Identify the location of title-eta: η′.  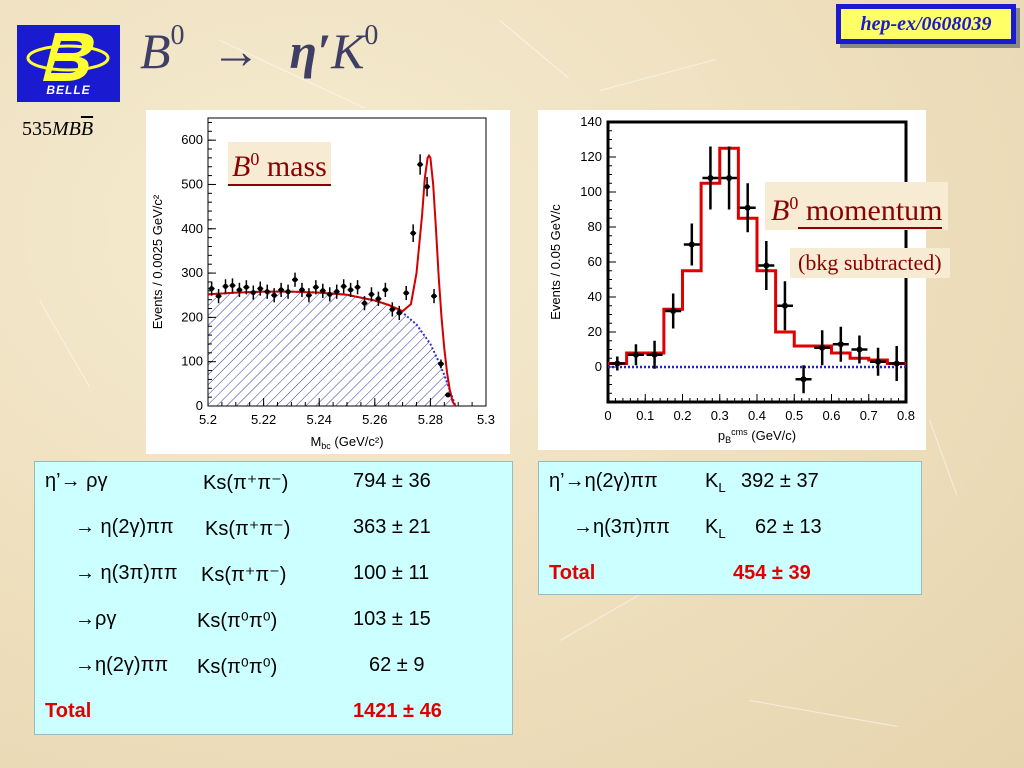
(310, 51).